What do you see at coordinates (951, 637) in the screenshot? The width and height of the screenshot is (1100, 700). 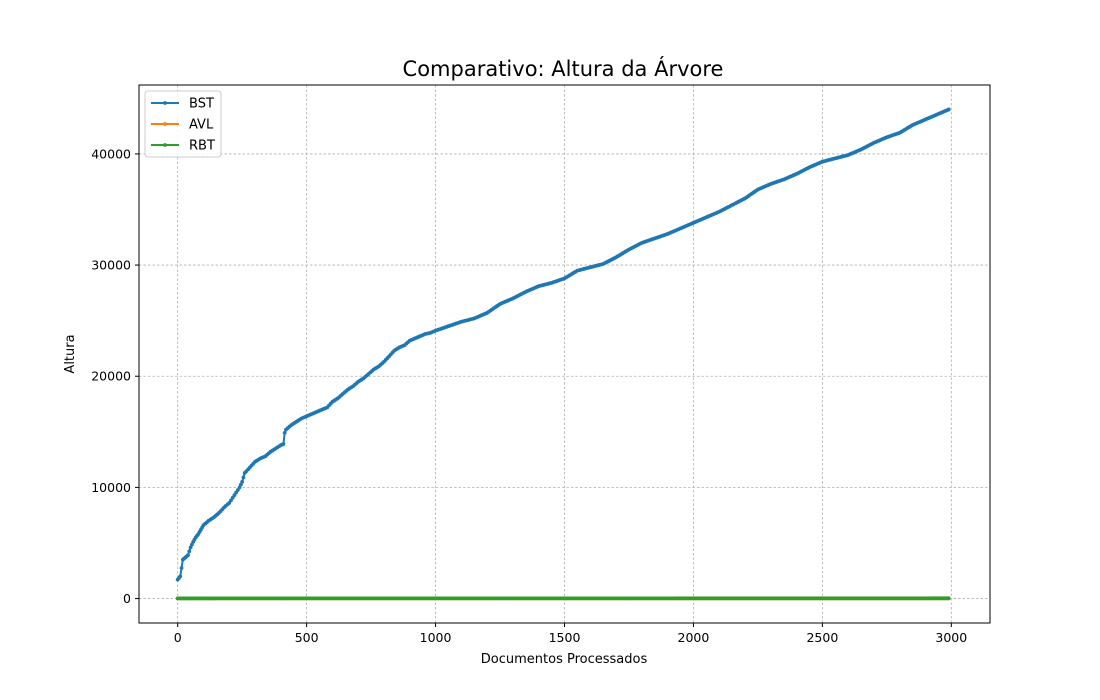 I see `x-tick-label: 3000` at bounding box center [951, 637].